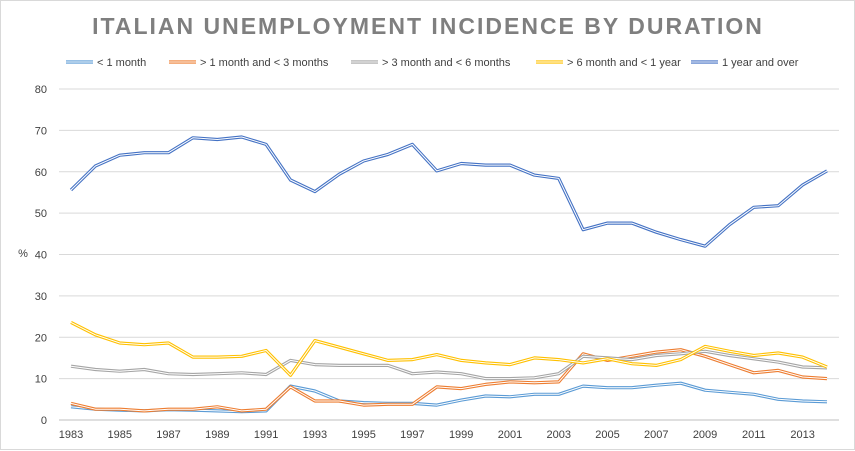 The image size is (855, 451). I want to click on y-tick-label: 80, so click(41, 90).